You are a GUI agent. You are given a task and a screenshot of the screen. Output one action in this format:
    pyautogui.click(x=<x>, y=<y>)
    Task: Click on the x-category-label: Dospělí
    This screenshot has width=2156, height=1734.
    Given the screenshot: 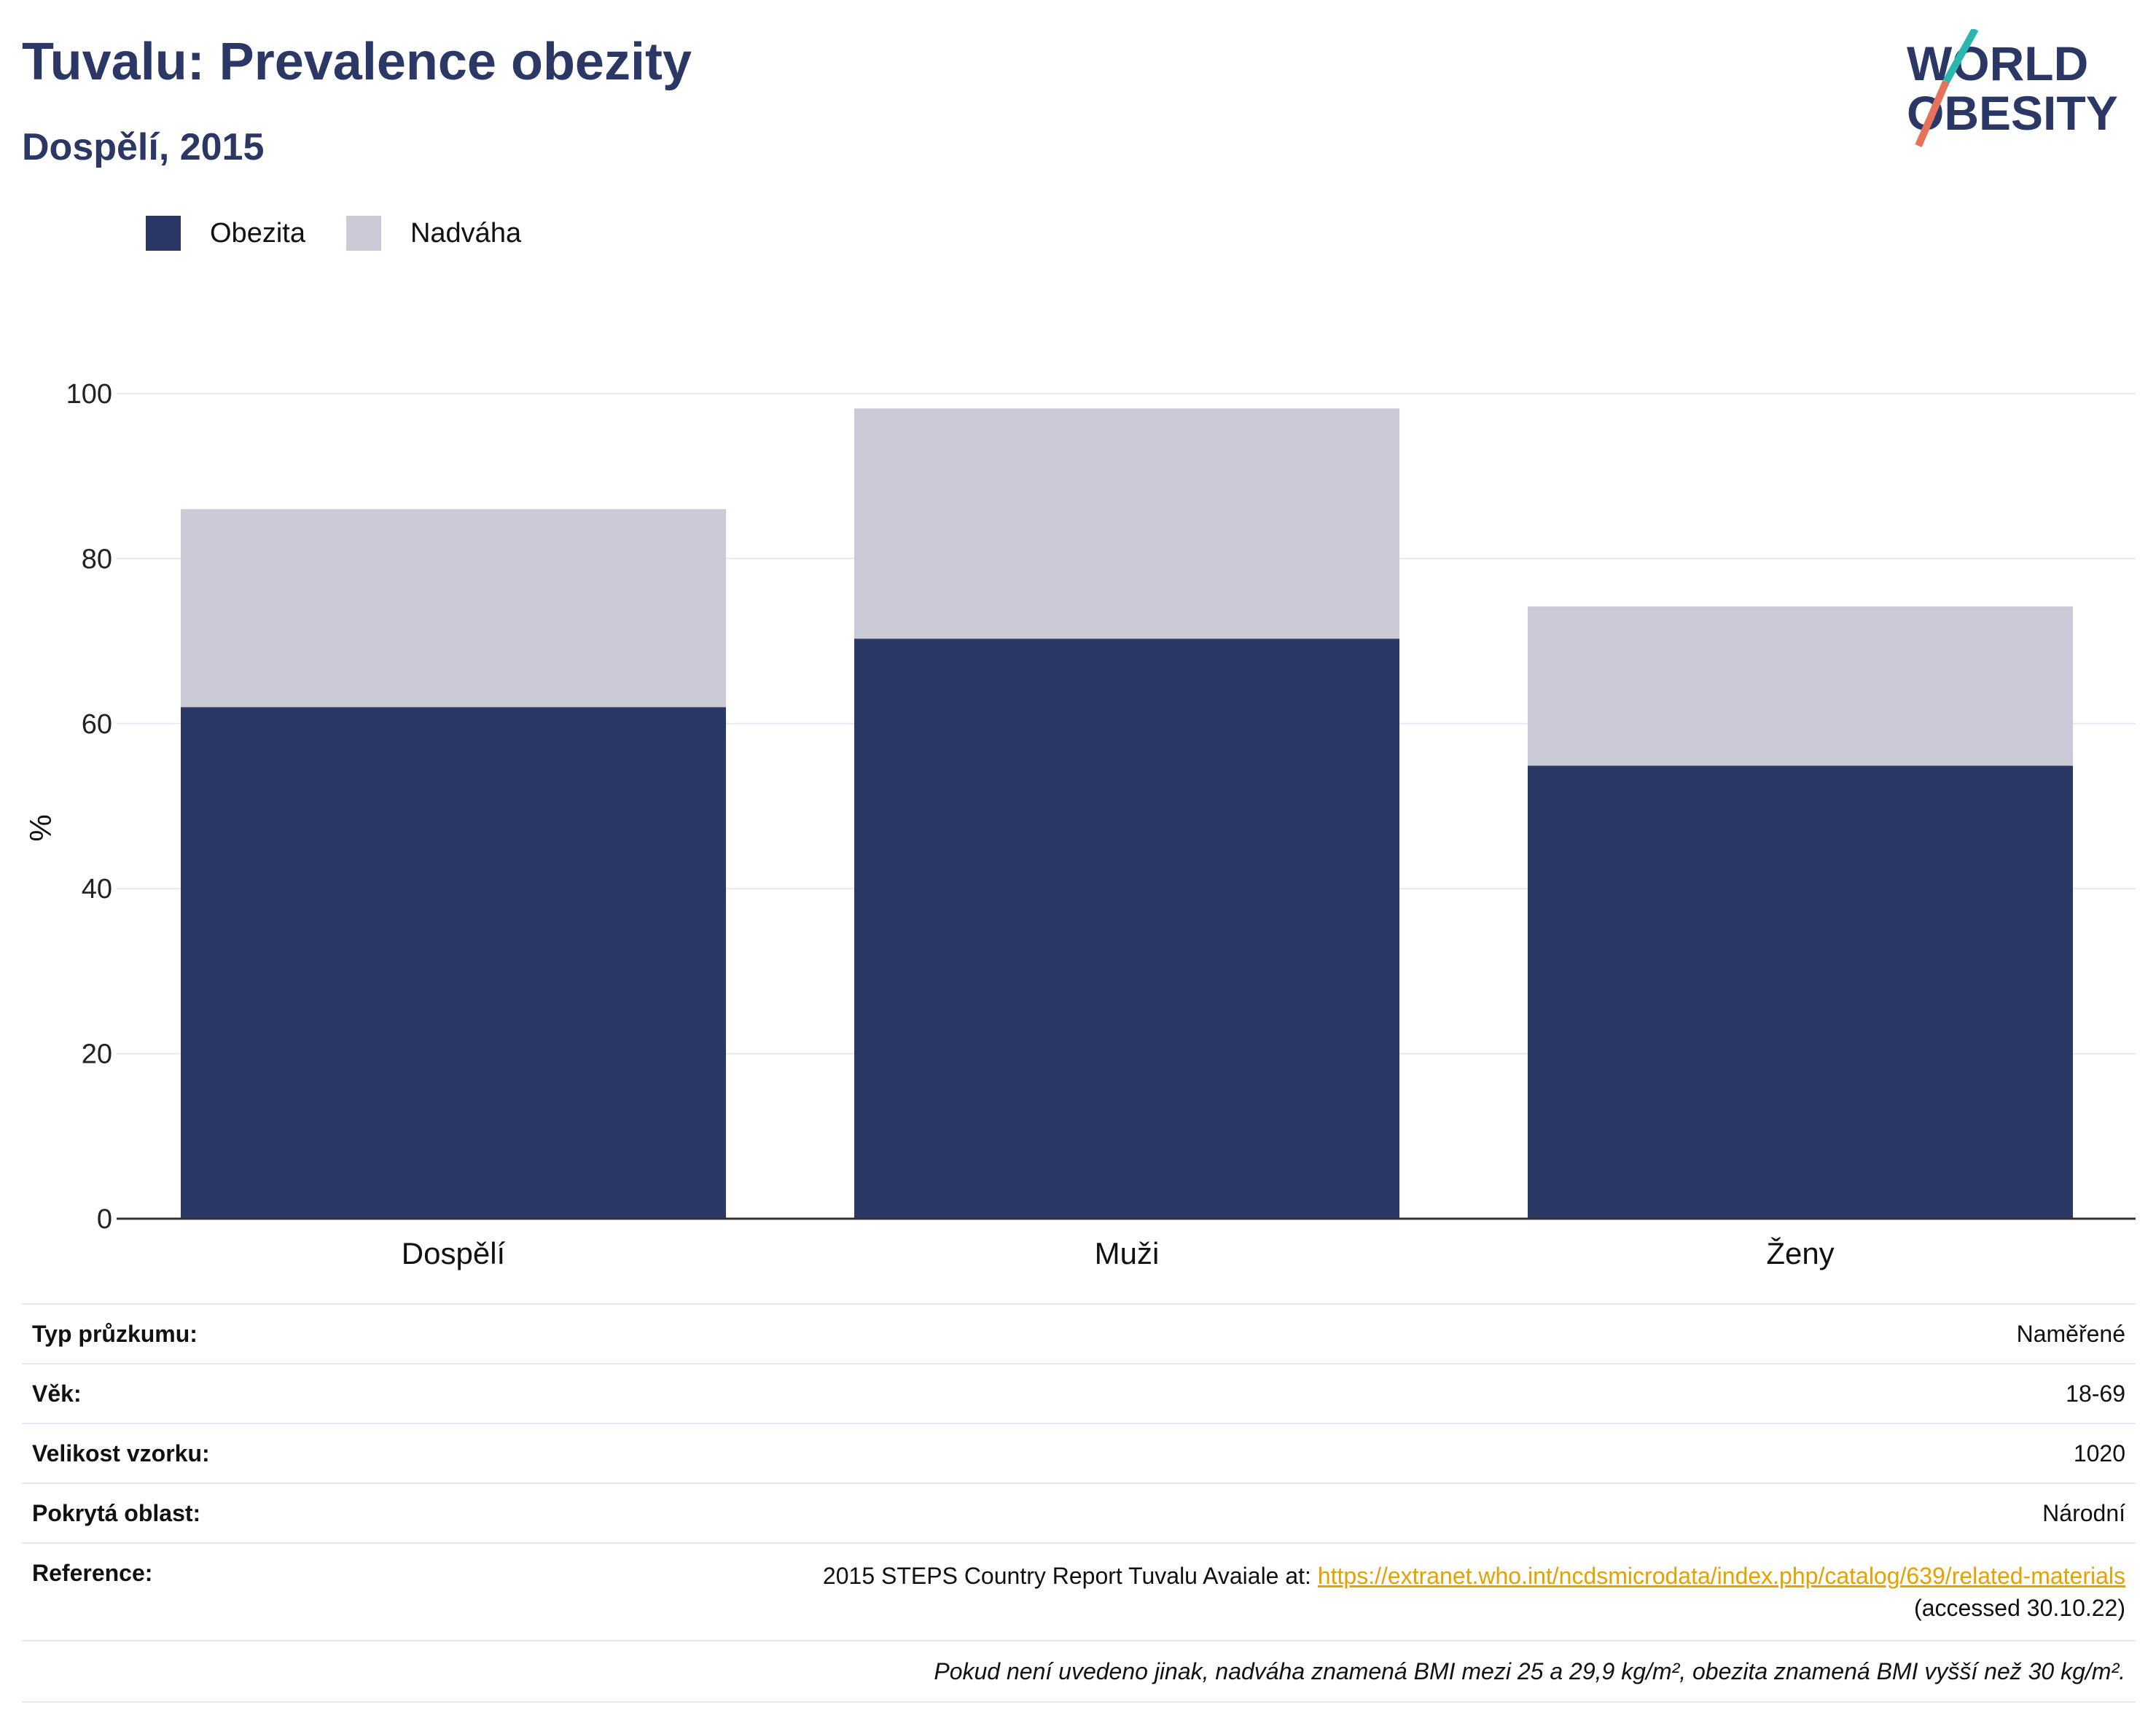 What is the action you would take?
    pyautogui.click(x=454, y=1253)
    